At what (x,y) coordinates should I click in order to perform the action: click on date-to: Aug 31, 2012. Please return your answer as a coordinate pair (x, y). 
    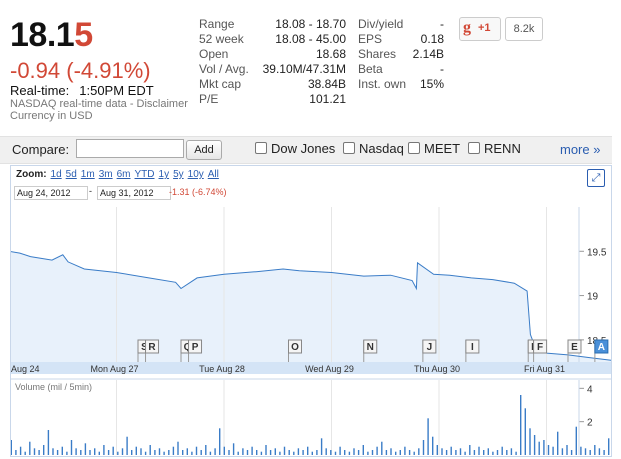
    Looking at the image, I should click on (134, 193).